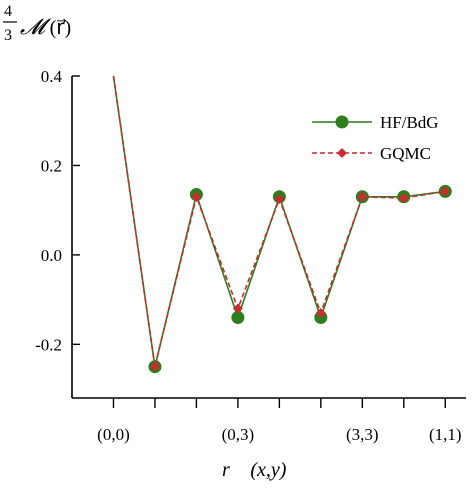 The image size is (474, 491). I want to click on y-axis-title: 4 3 𝓜 (r⃗), so click(37, 22).